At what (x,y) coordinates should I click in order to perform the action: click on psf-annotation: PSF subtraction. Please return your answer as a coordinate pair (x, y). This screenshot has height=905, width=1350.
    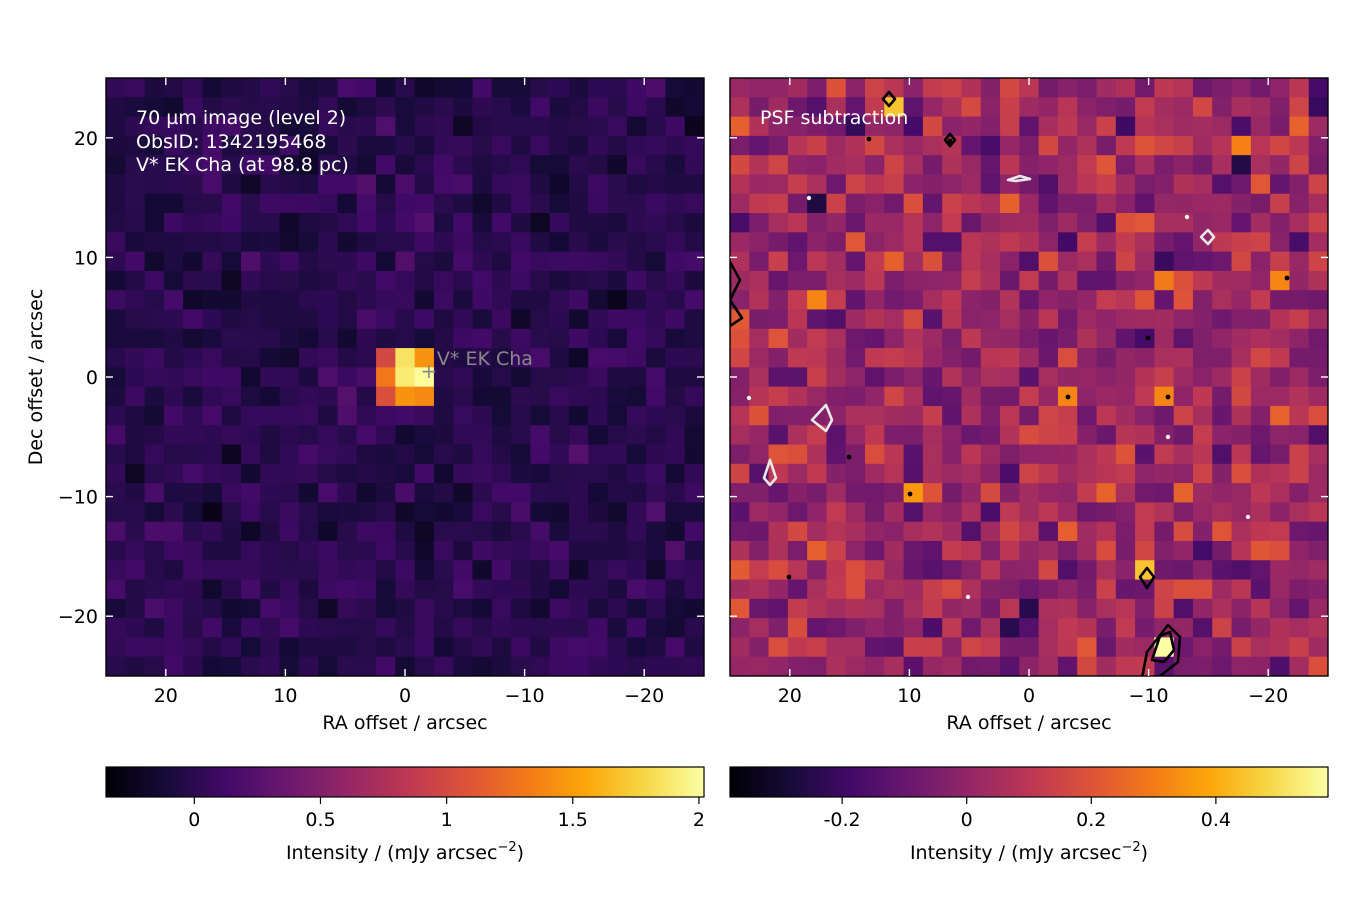
    Looking at the image, I should click on (834, 118).